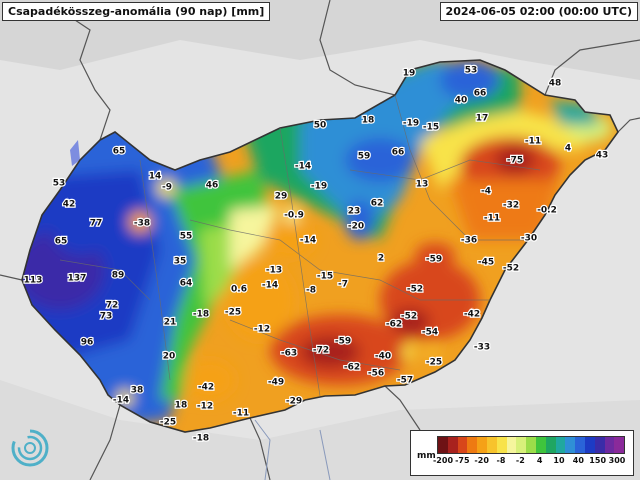 This screenshot has height=480, width=640. What do you see at coordinates (155, 177) in the screenshot?
I see `anomaly-value-label: 14` at bounding box center [155, 177].